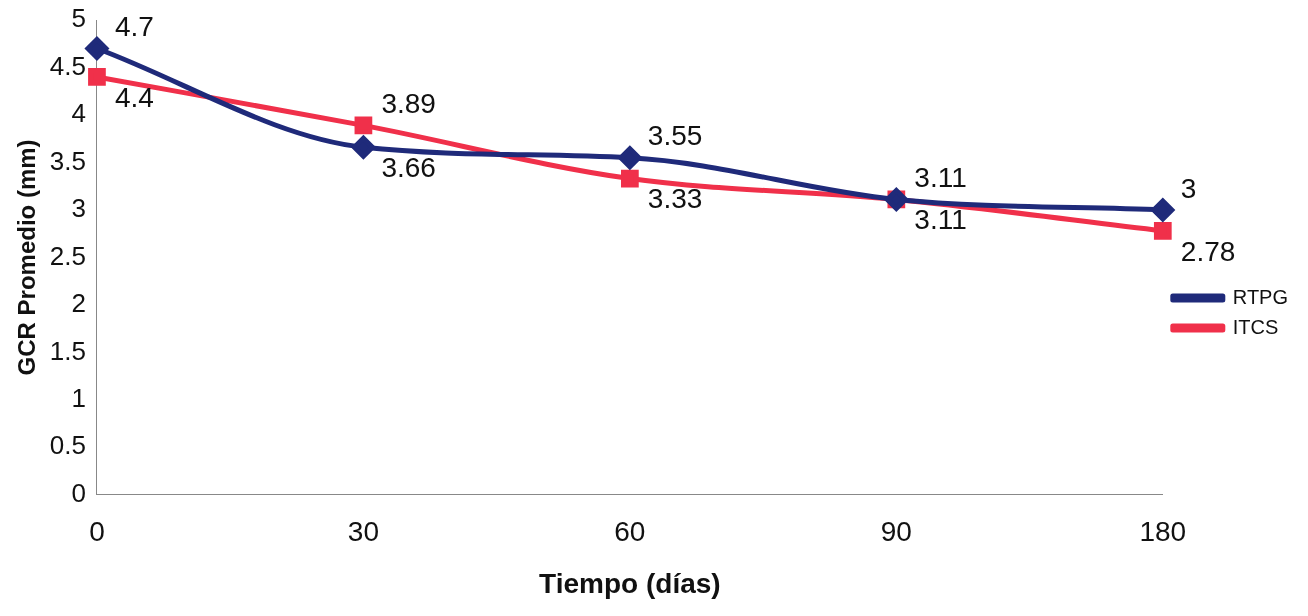  Describe the element at coordinates (408, 167) in the screenshot. I see `data-label: 3.66` at that location.